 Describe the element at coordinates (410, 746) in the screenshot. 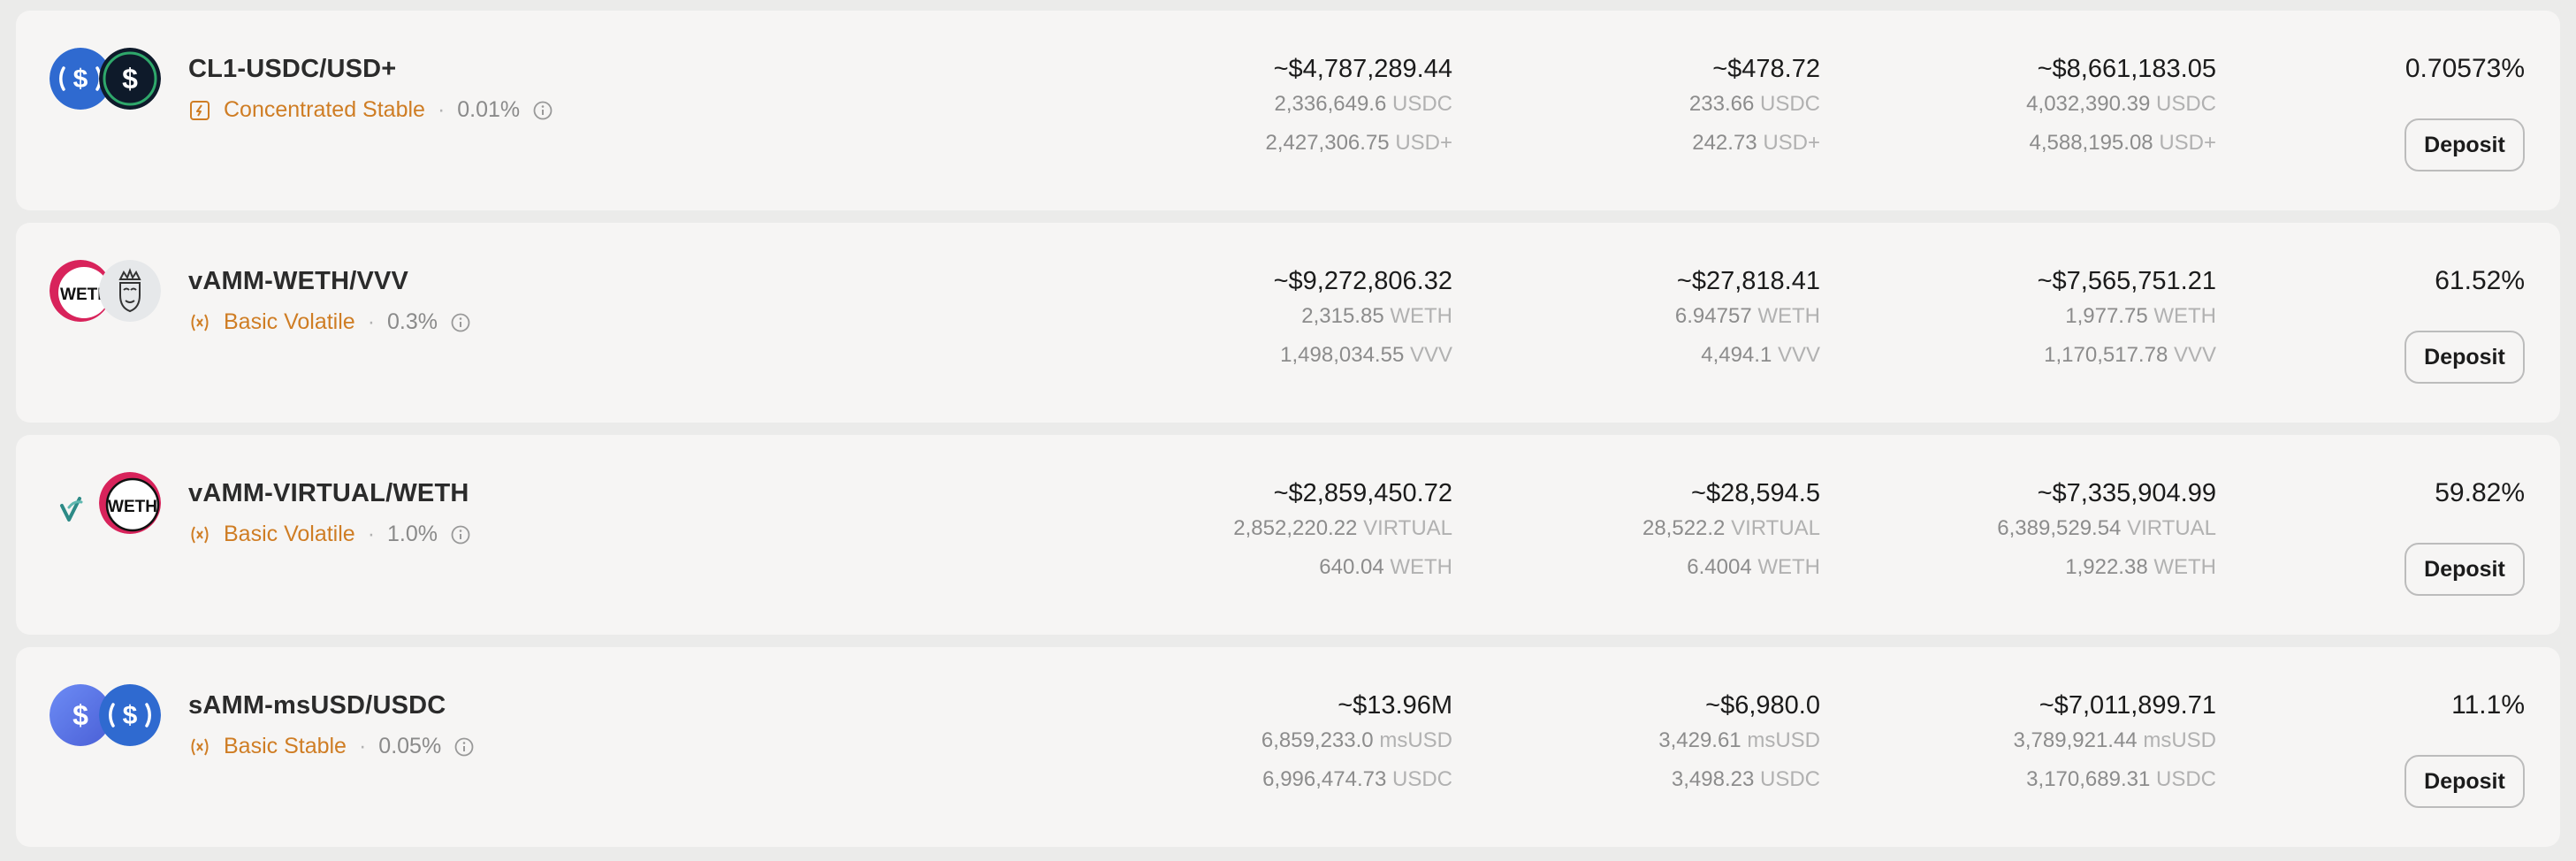

I see `pool-fee: 0.05%` at that location.